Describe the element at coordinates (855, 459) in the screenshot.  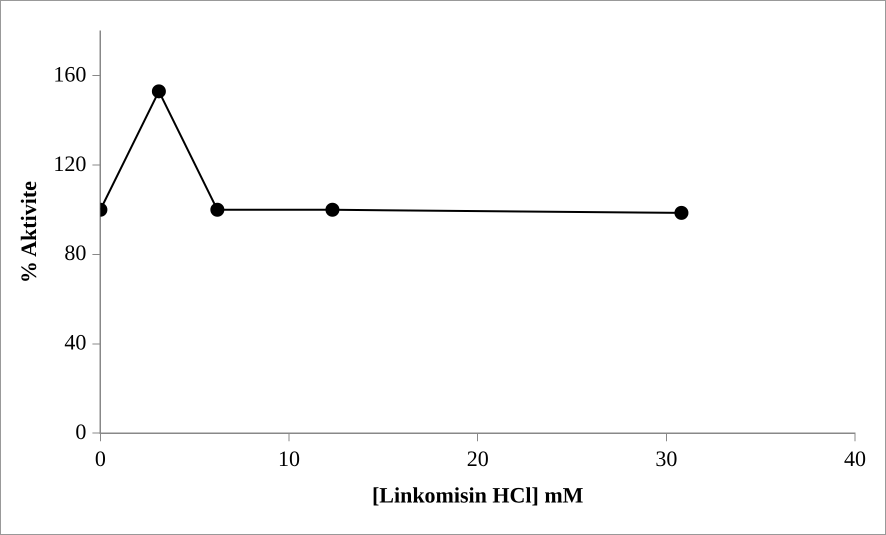
I see `x-tick-label: 40` at that location.